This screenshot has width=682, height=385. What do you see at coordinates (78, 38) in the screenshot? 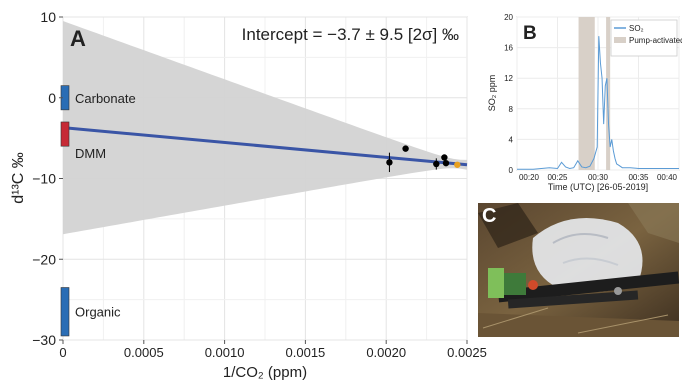
I see `panel-a-label: A` at bounding box center [78, 38].